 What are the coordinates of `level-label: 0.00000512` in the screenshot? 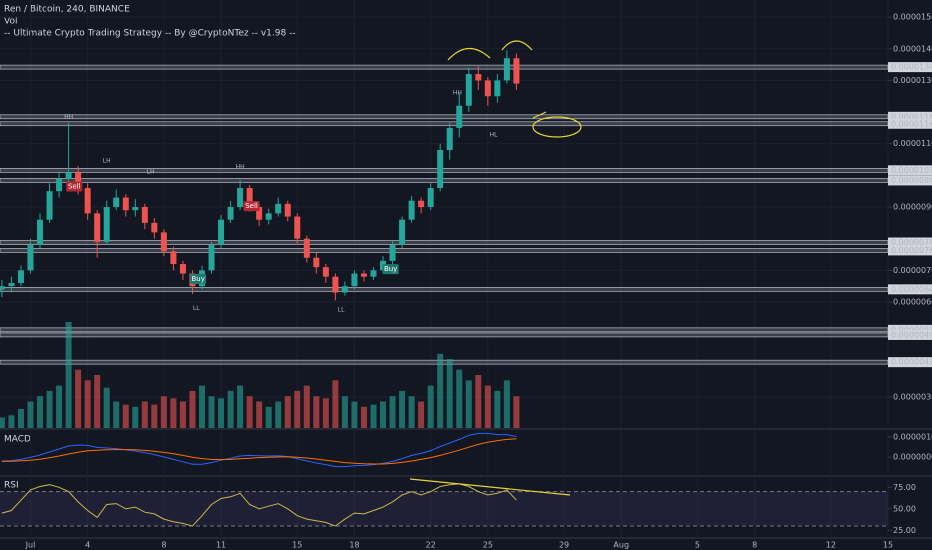 It's located at (911, 329).